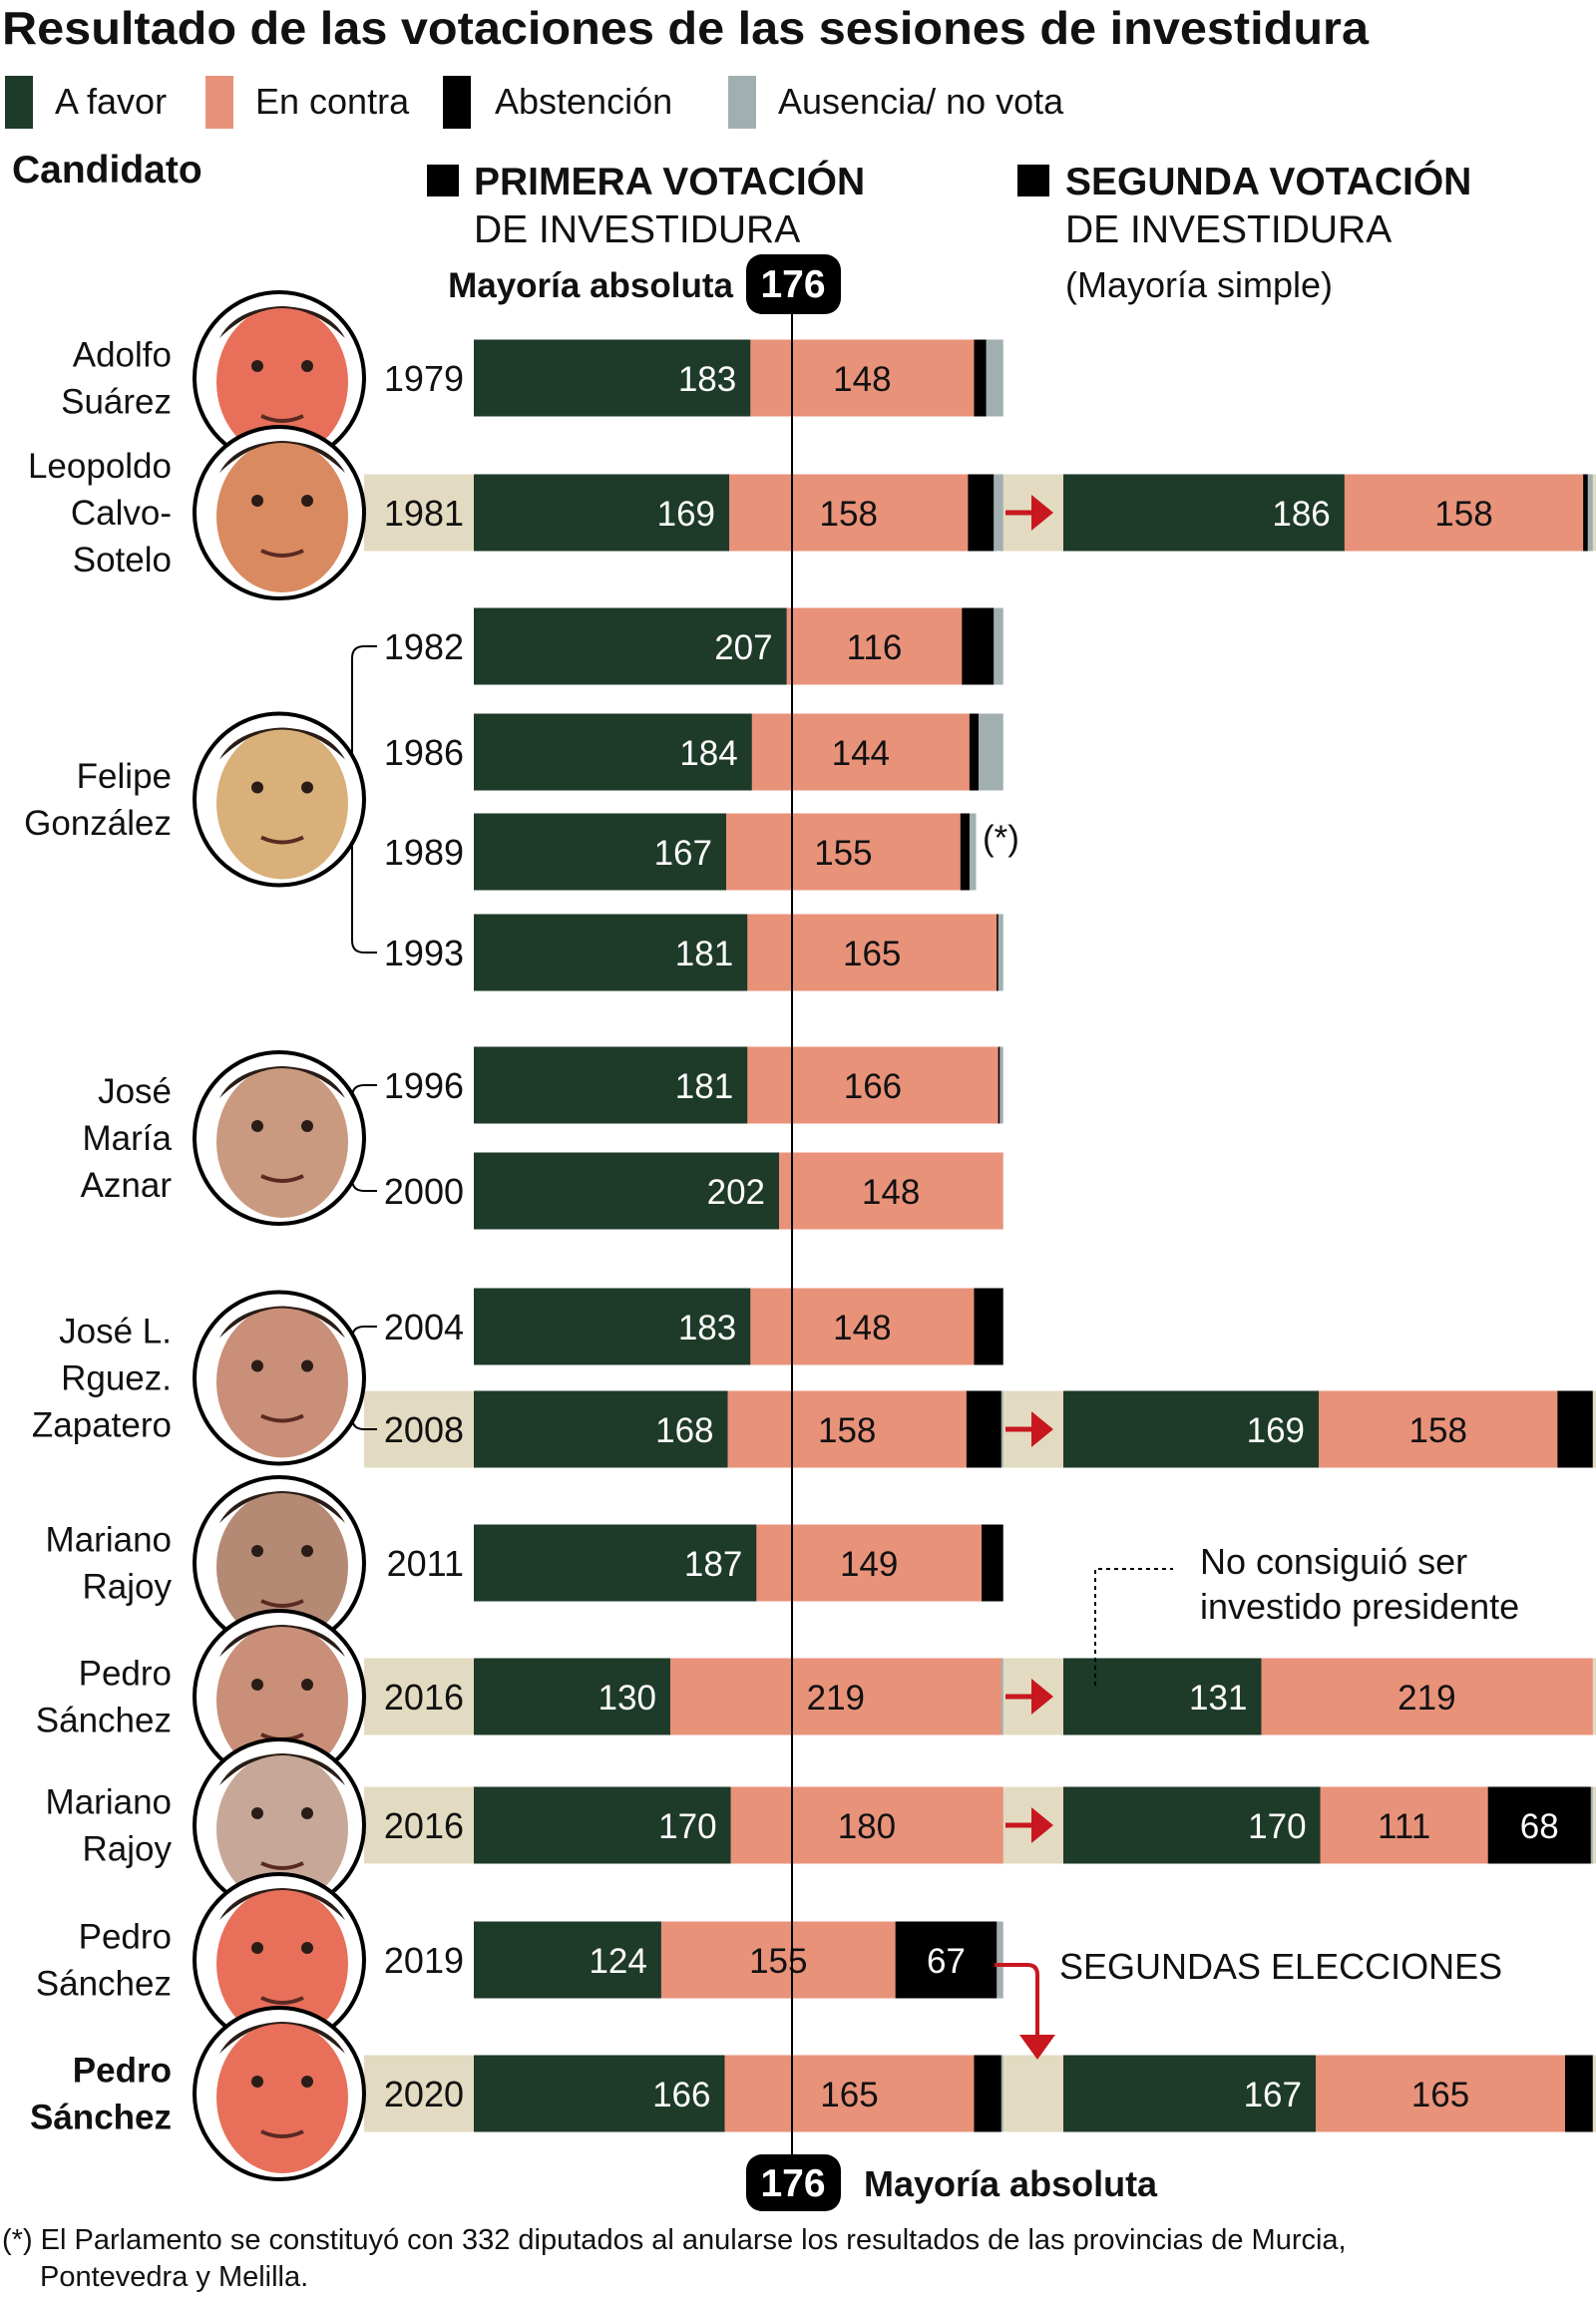 The height and width of the screenshot is (2301, 1596). I want to click on legend-label-abstencion: Abstención, so click(583, 101).